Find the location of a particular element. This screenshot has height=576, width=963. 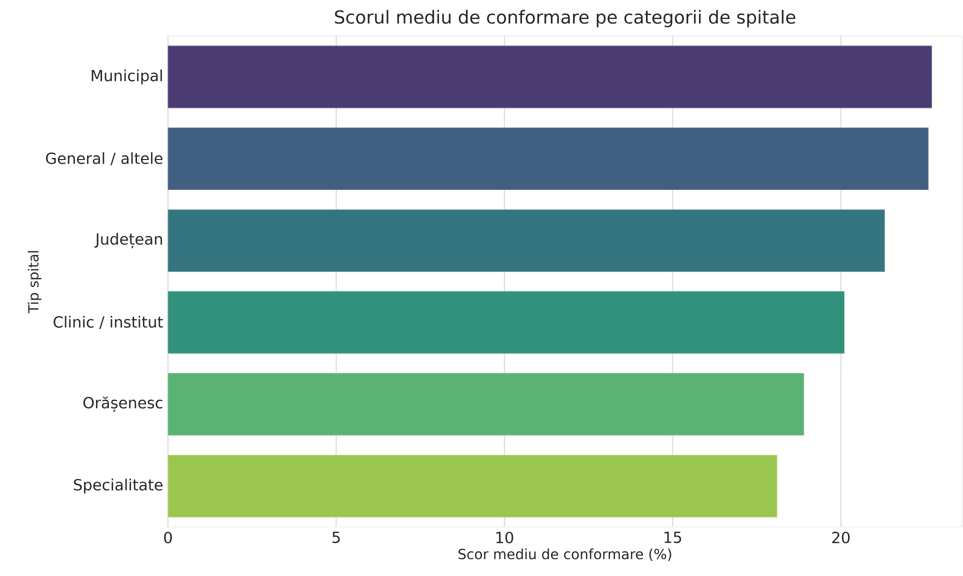

x-tick-label: 15 is located at coordinates (673, 538).